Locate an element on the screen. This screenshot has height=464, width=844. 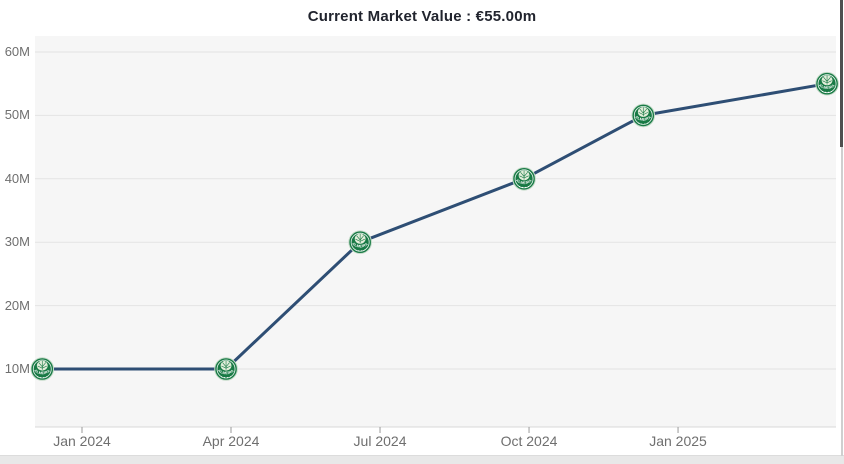
page-bottom-strip is located at coordinates (422, 459).